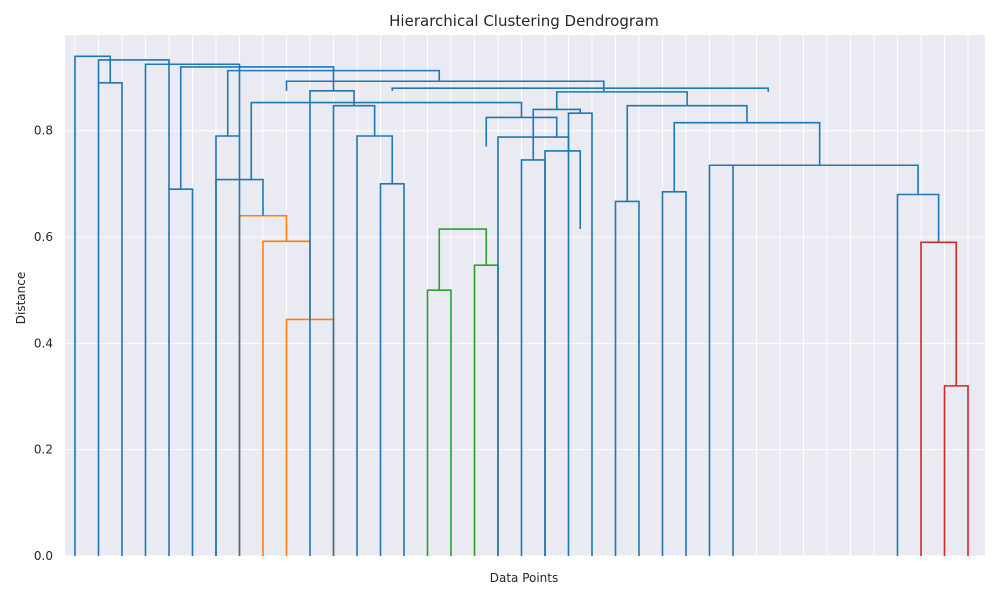  What do you see at coordinates (524, 21) in the screenshot?
I see `chart-title: Hierarchical Clustering Dendrogram` at bounding box center [524, 21].